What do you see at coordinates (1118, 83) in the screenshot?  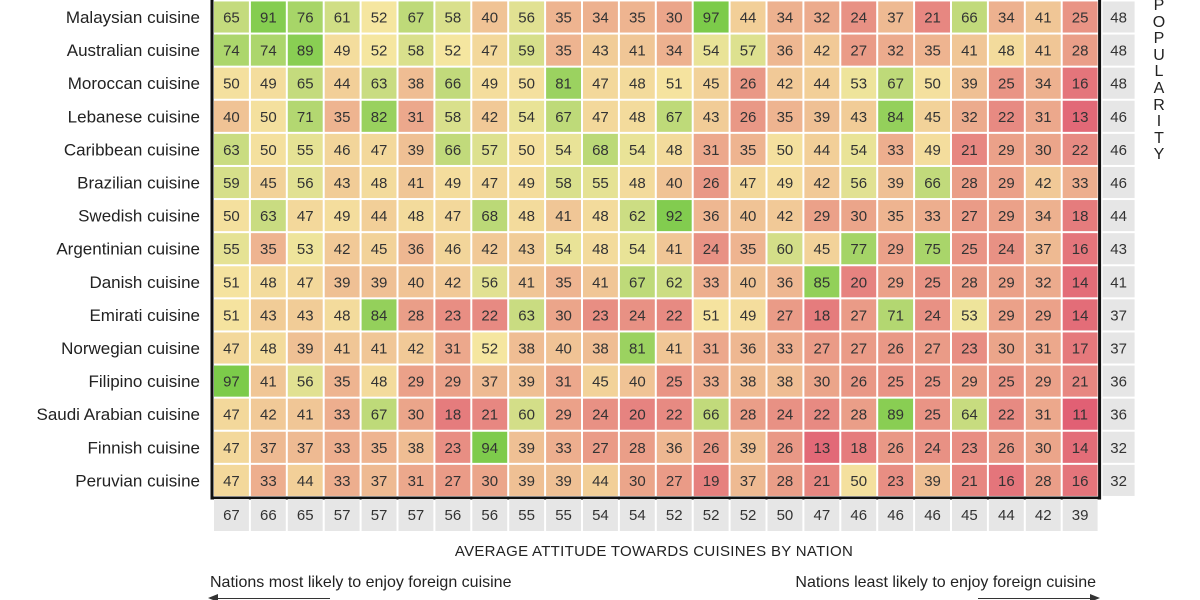 I see `popularity-cell` at bounding box center [1118, 83].